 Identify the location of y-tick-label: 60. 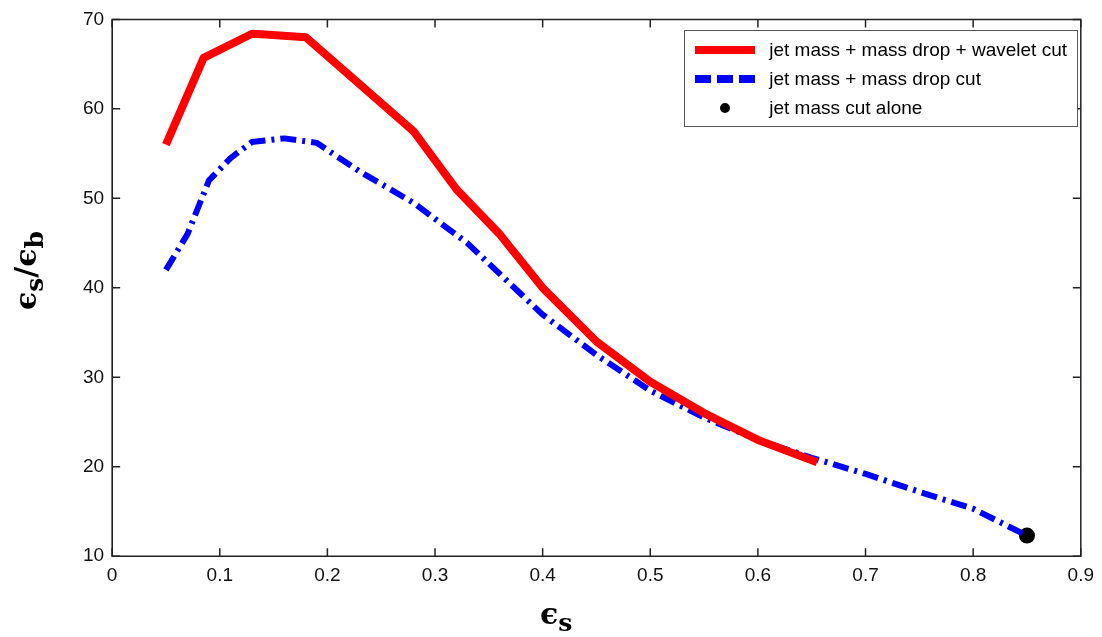
(93, 108).